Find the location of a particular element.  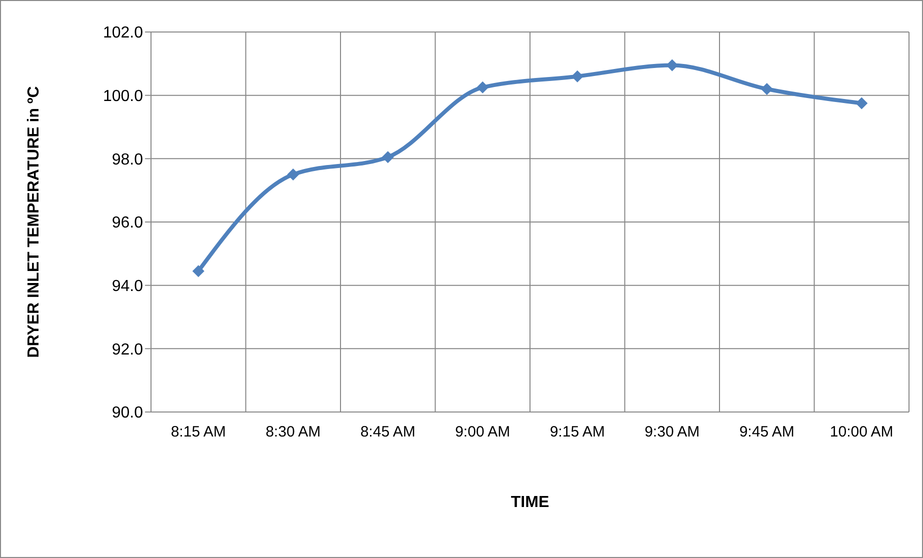

y-tick-label: 92.0 is located at coordinates (128, 349).